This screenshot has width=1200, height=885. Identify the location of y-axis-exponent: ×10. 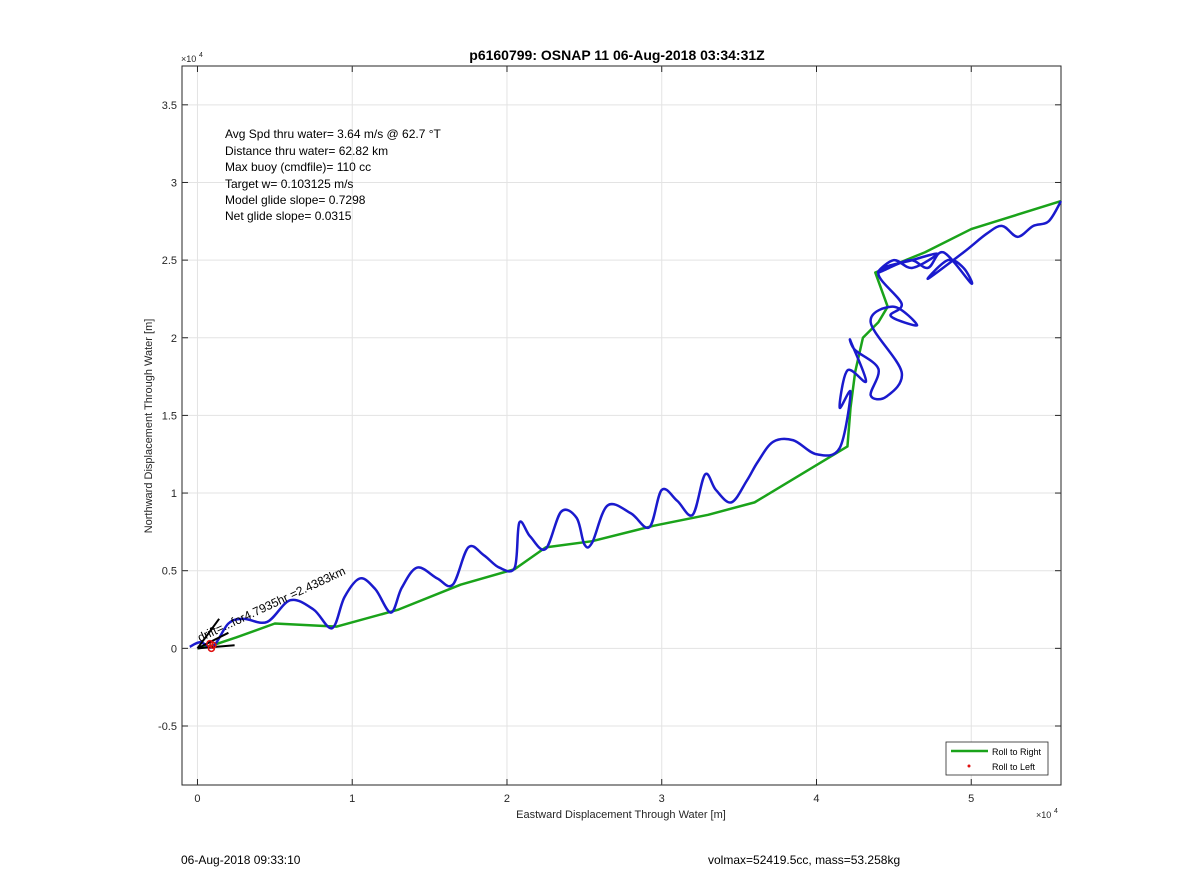
(188, 59).